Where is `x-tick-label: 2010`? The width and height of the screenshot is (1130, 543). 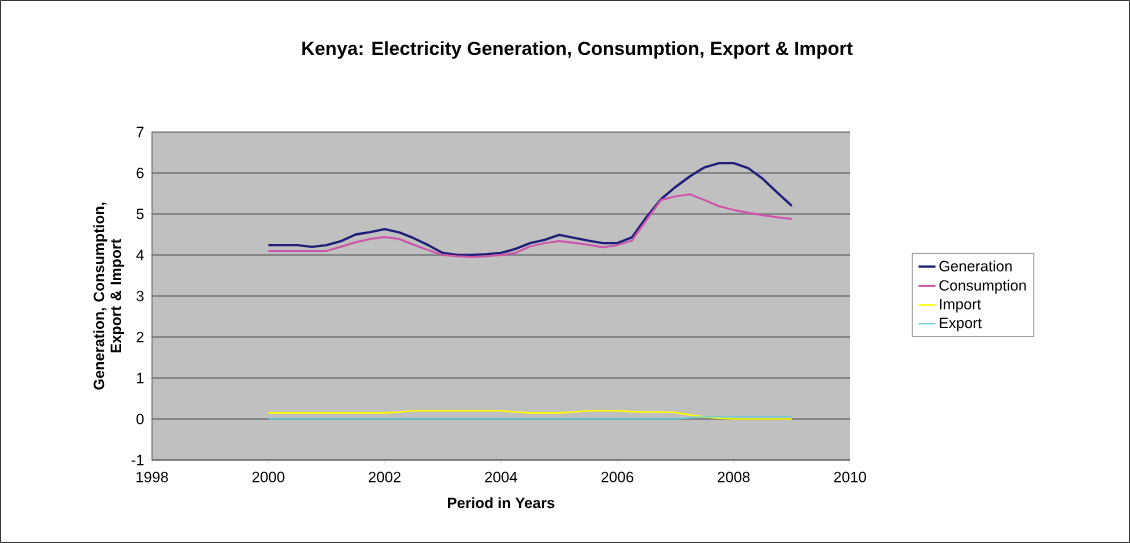
x-tick-label: 2010 is located at coordinates (850, 477).